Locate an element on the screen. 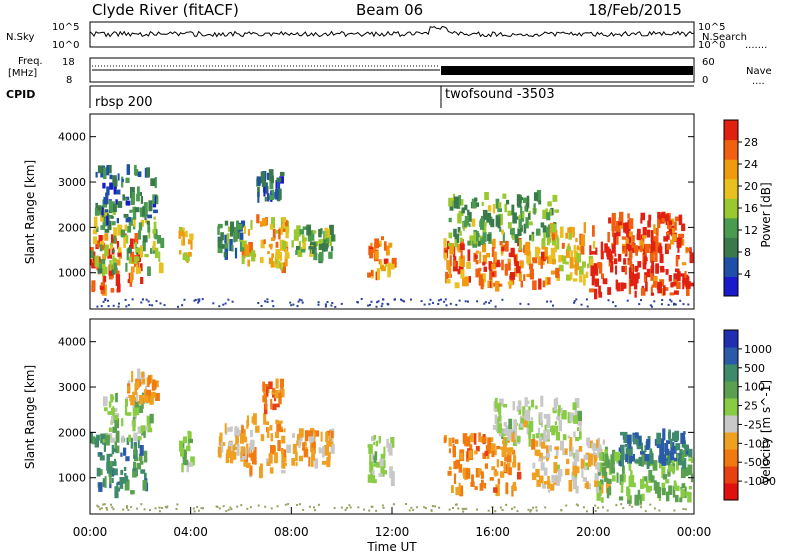 The image size is (800, 554). freq-label-1: Freq. is located at coordinates (30, 61).